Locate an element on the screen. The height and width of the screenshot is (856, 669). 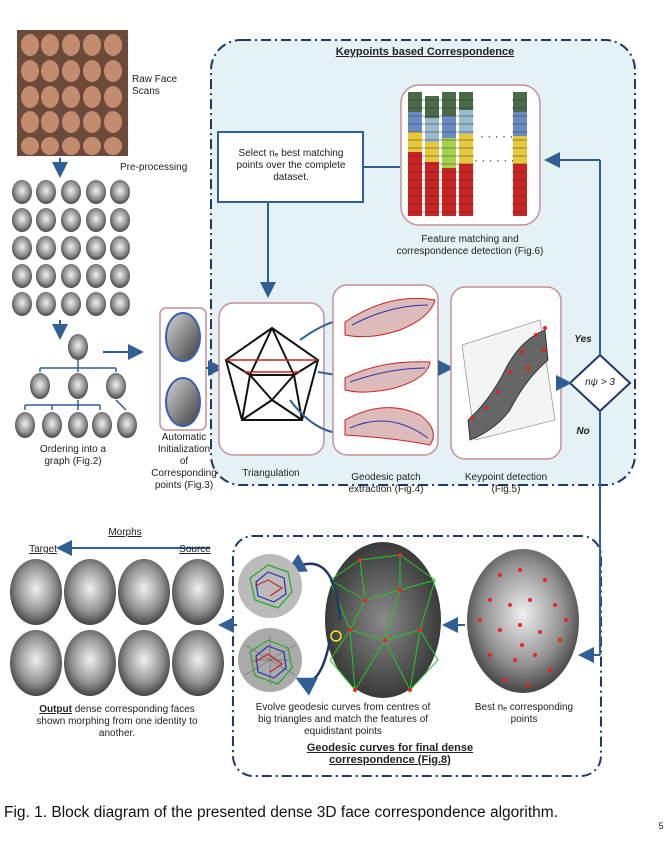
curve-patch-top is located at coordinates (270, 586).